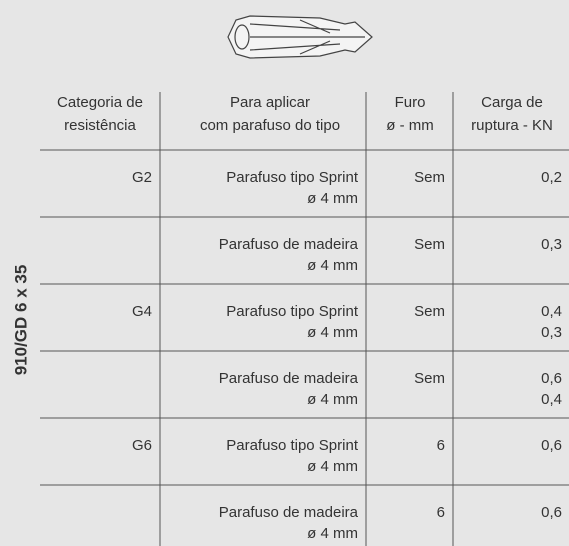 This screenshot has height=546, width=569. I want to click on side-label: 910/GD 6 x 35, so click(20, 320).